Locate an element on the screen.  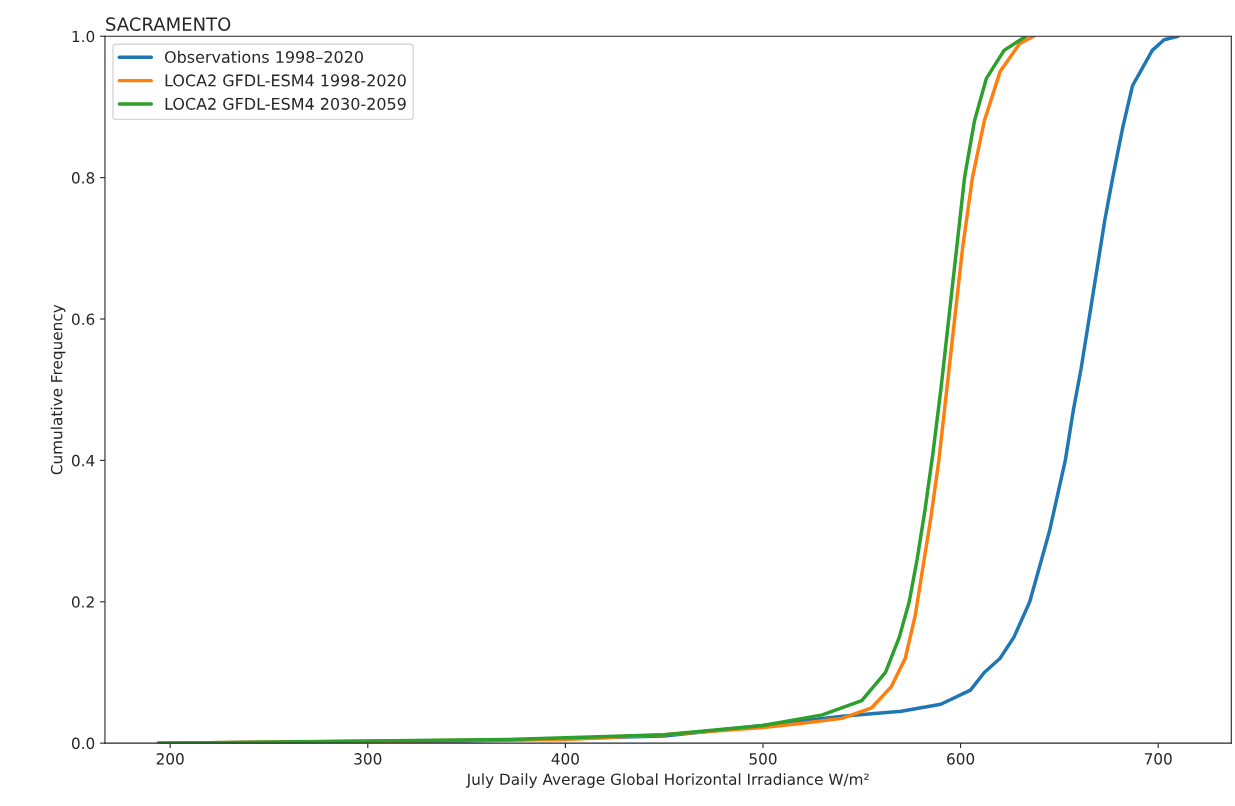
y-tick-label: 0.0 is located at coordinates (83, 743).